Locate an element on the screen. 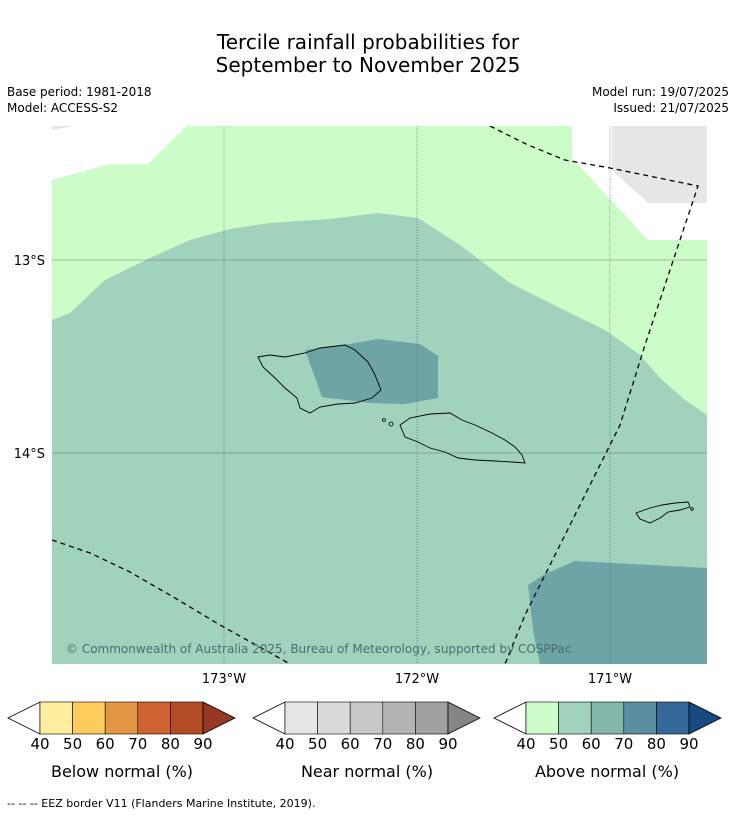 The image size is (736, 816). model-run: Model run: 19/07/2025 is located at coordinates (660, 92).